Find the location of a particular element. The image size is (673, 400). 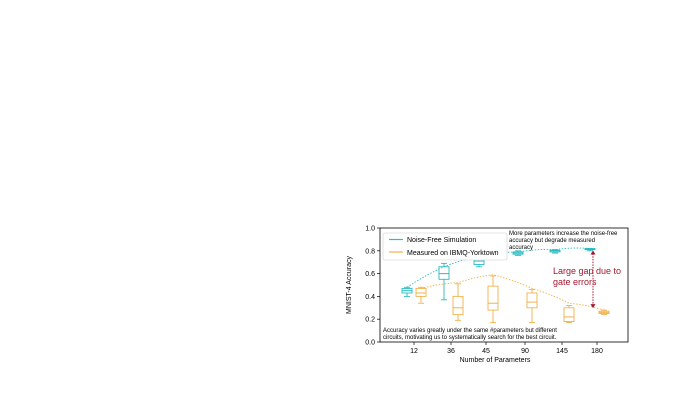

y-tick-label: 0.4 is located at coordinates (370, 297).